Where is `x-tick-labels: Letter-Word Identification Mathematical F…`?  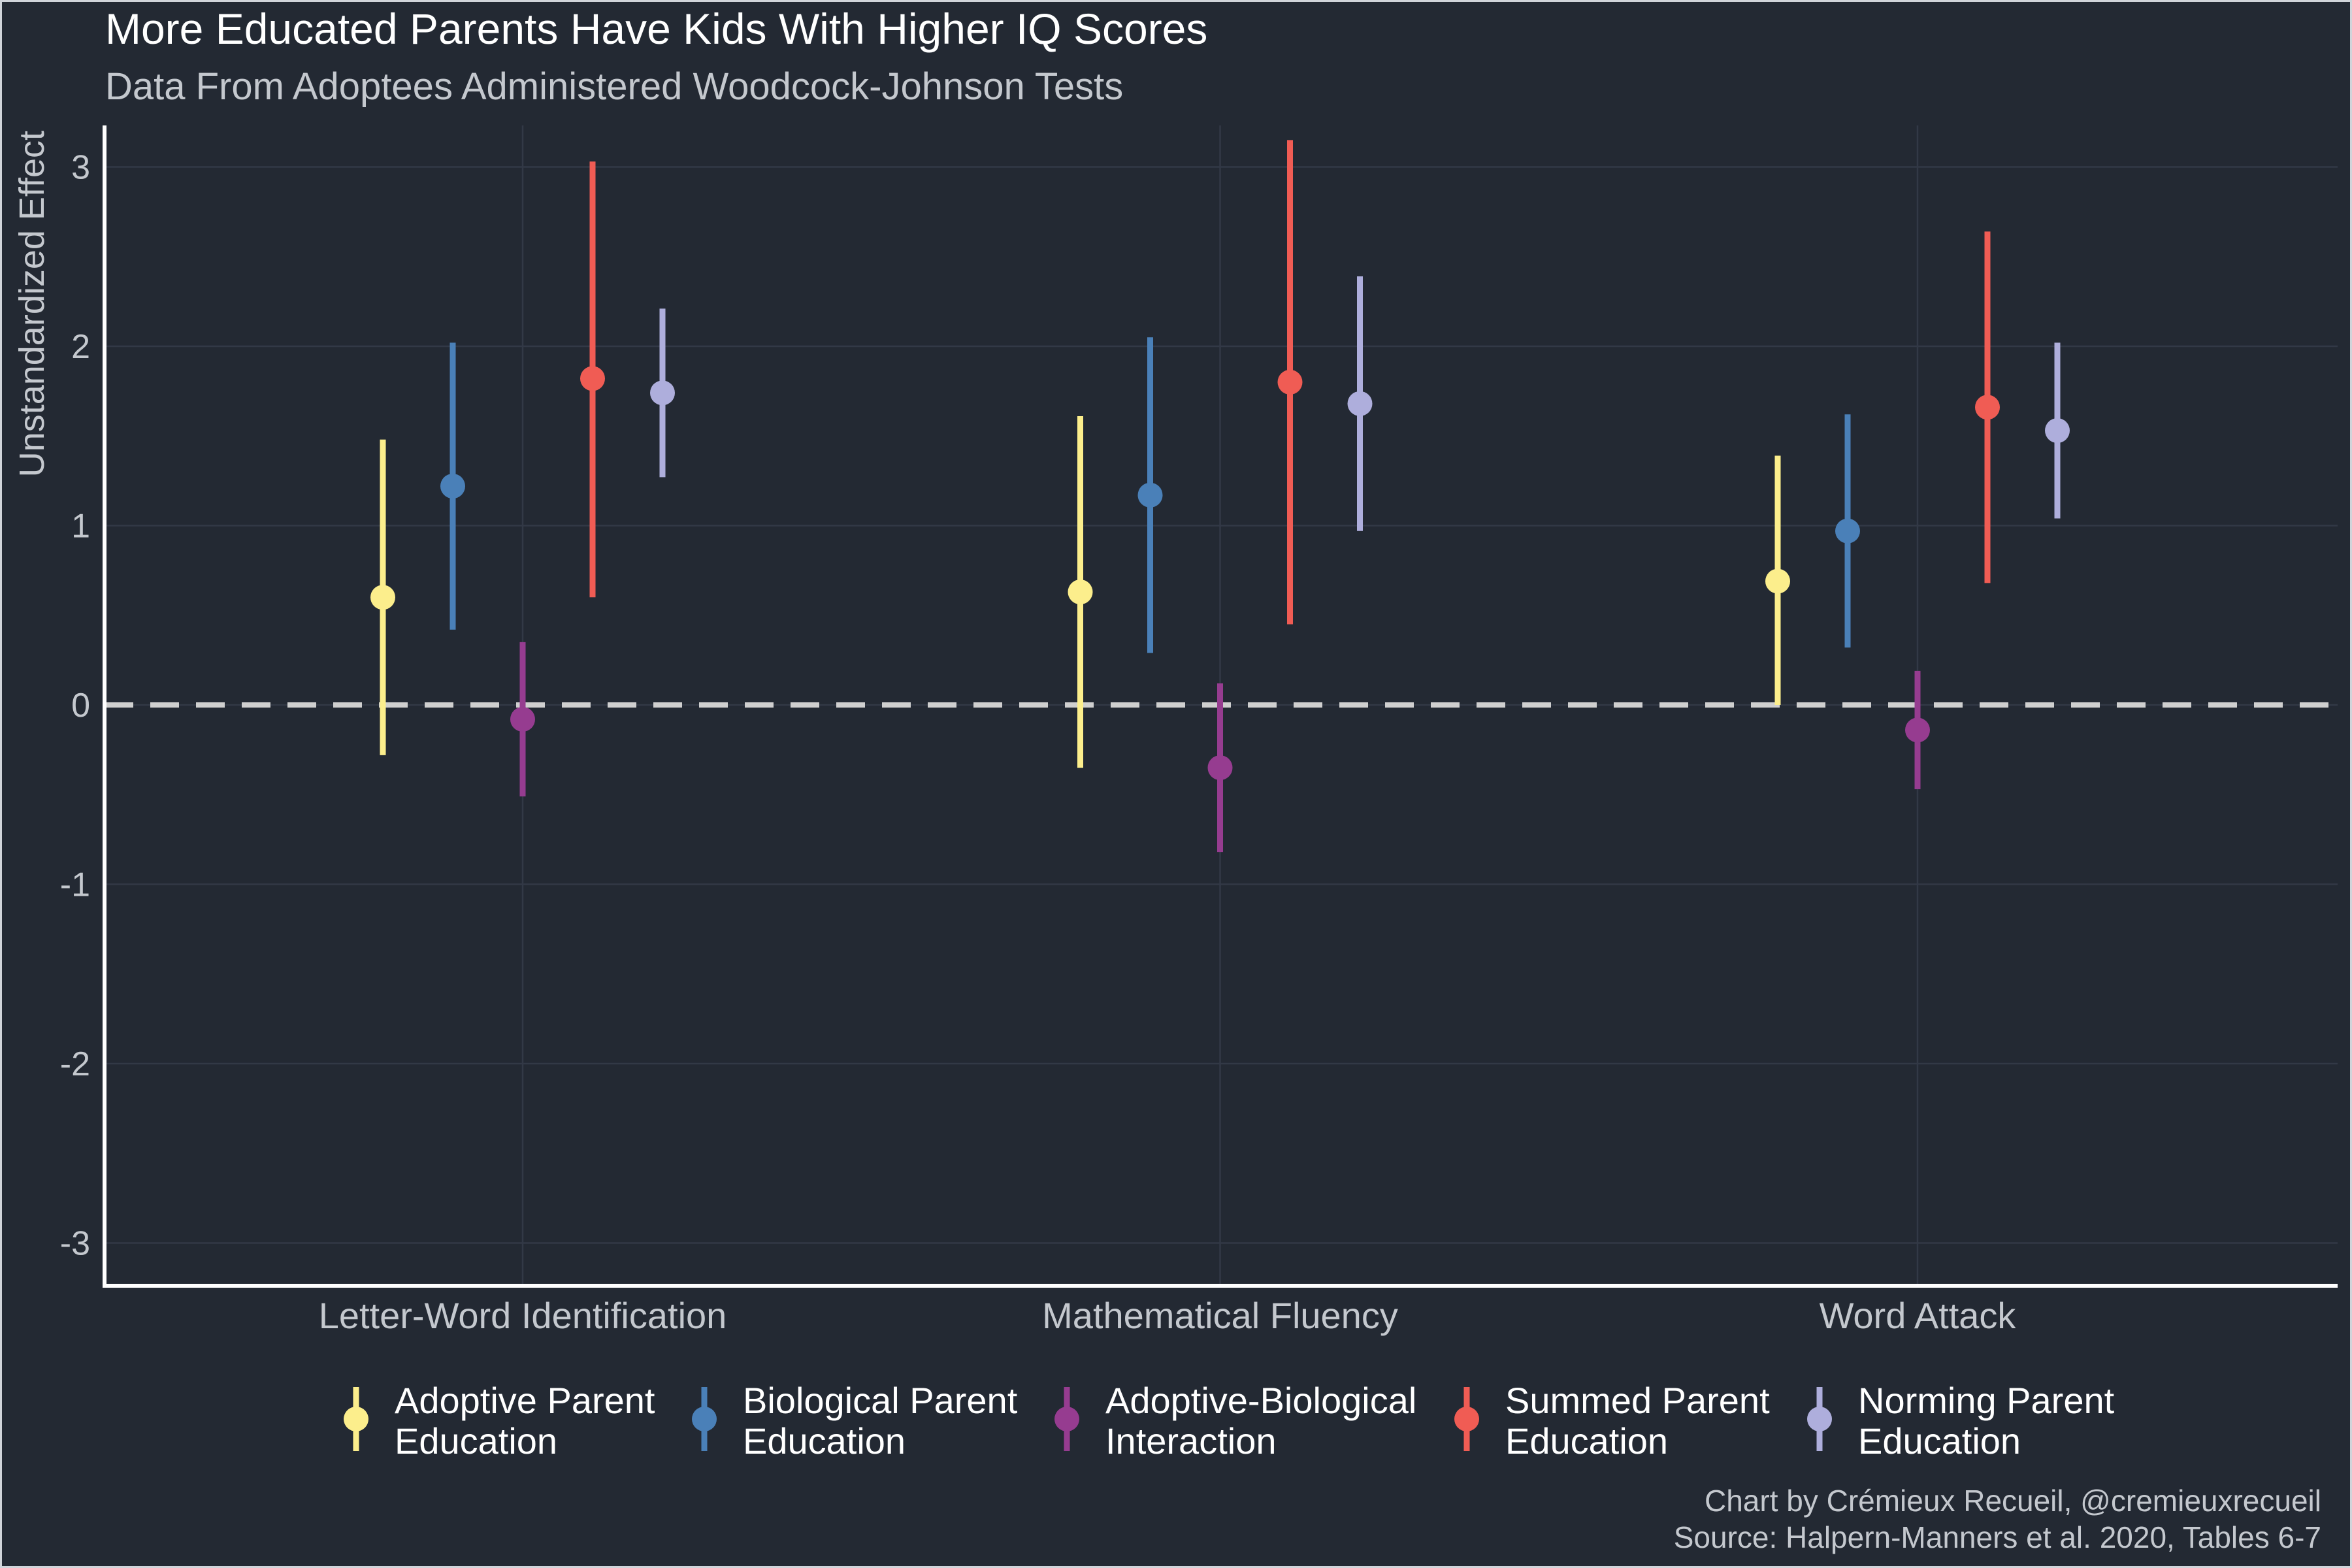 x-tick-labels: Letter-Word Identification Mathematical F… is located at coordinates (1168, 1315).